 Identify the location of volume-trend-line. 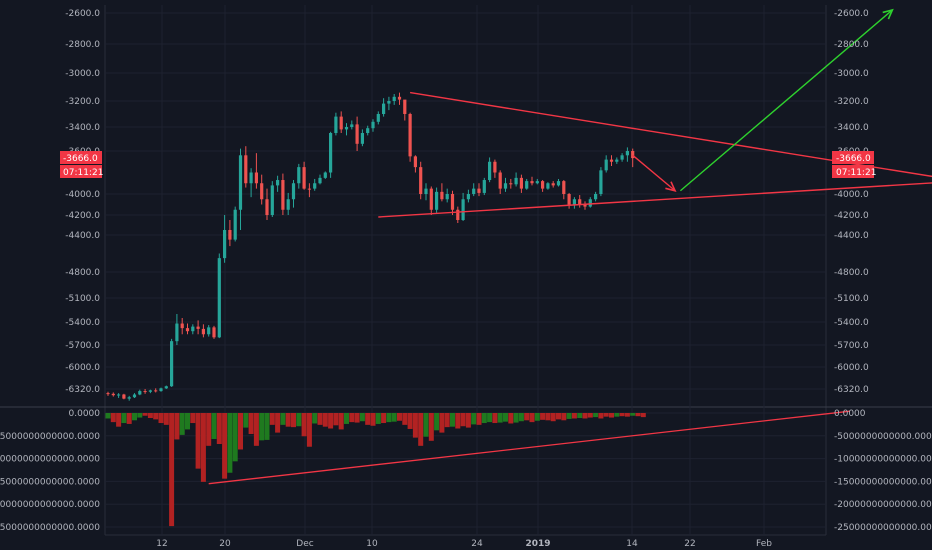
(529, 447).